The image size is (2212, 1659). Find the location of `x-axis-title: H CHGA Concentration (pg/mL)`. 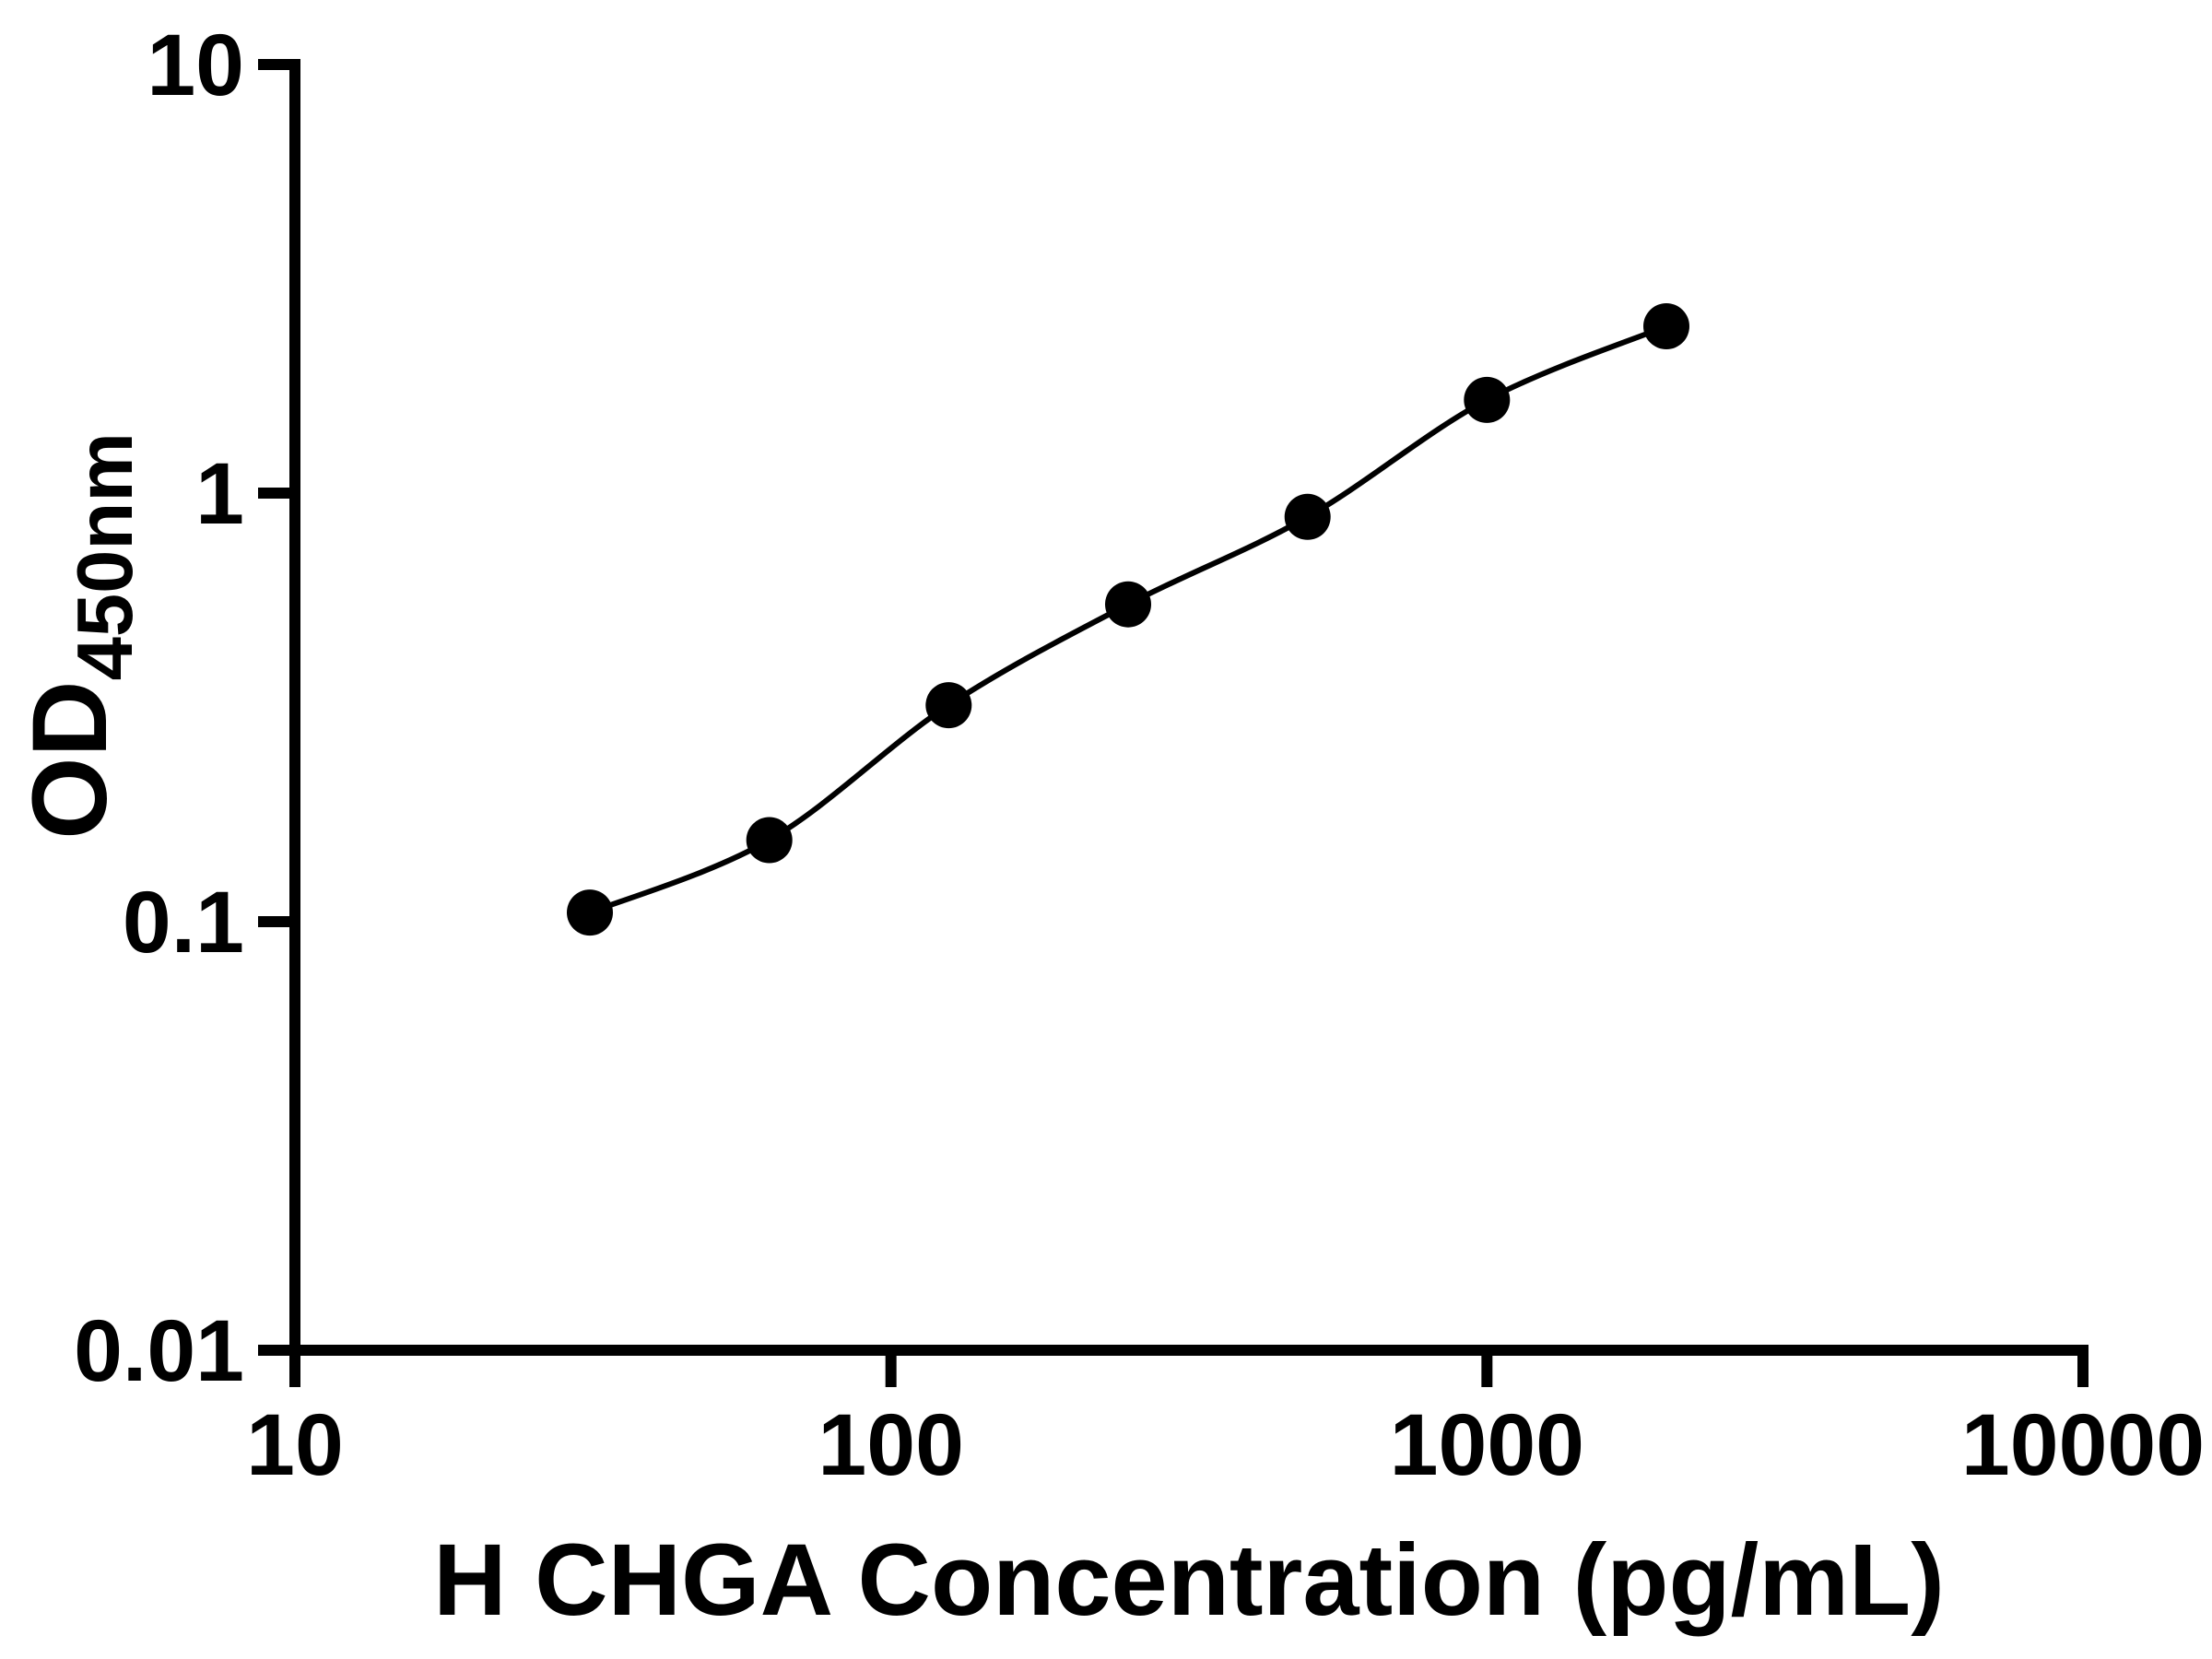

x-axis-title: H CHGA Concentration (pg/mL) is located at coordinates (1189, 1580).